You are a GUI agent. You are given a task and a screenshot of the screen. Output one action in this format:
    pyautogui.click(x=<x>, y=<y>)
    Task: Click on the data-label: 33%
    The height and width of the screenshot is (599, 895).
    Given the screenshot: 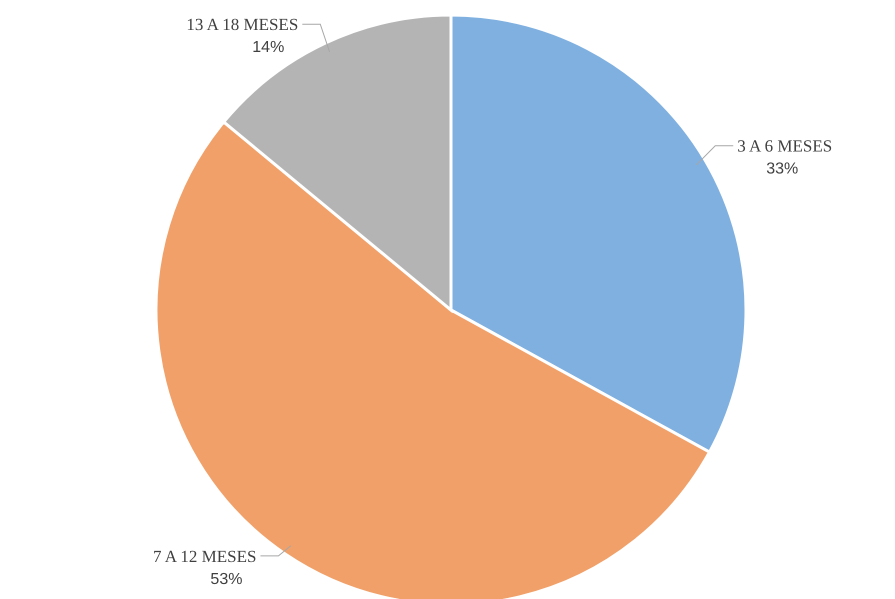 What is the action you would take?
    pyautogui.click(x=782, y=169)
    